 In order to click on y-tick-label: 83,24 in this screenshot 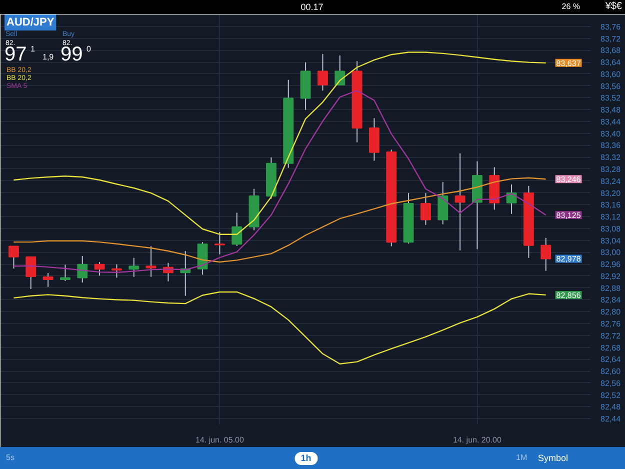, I will do `click(611, 181)`.